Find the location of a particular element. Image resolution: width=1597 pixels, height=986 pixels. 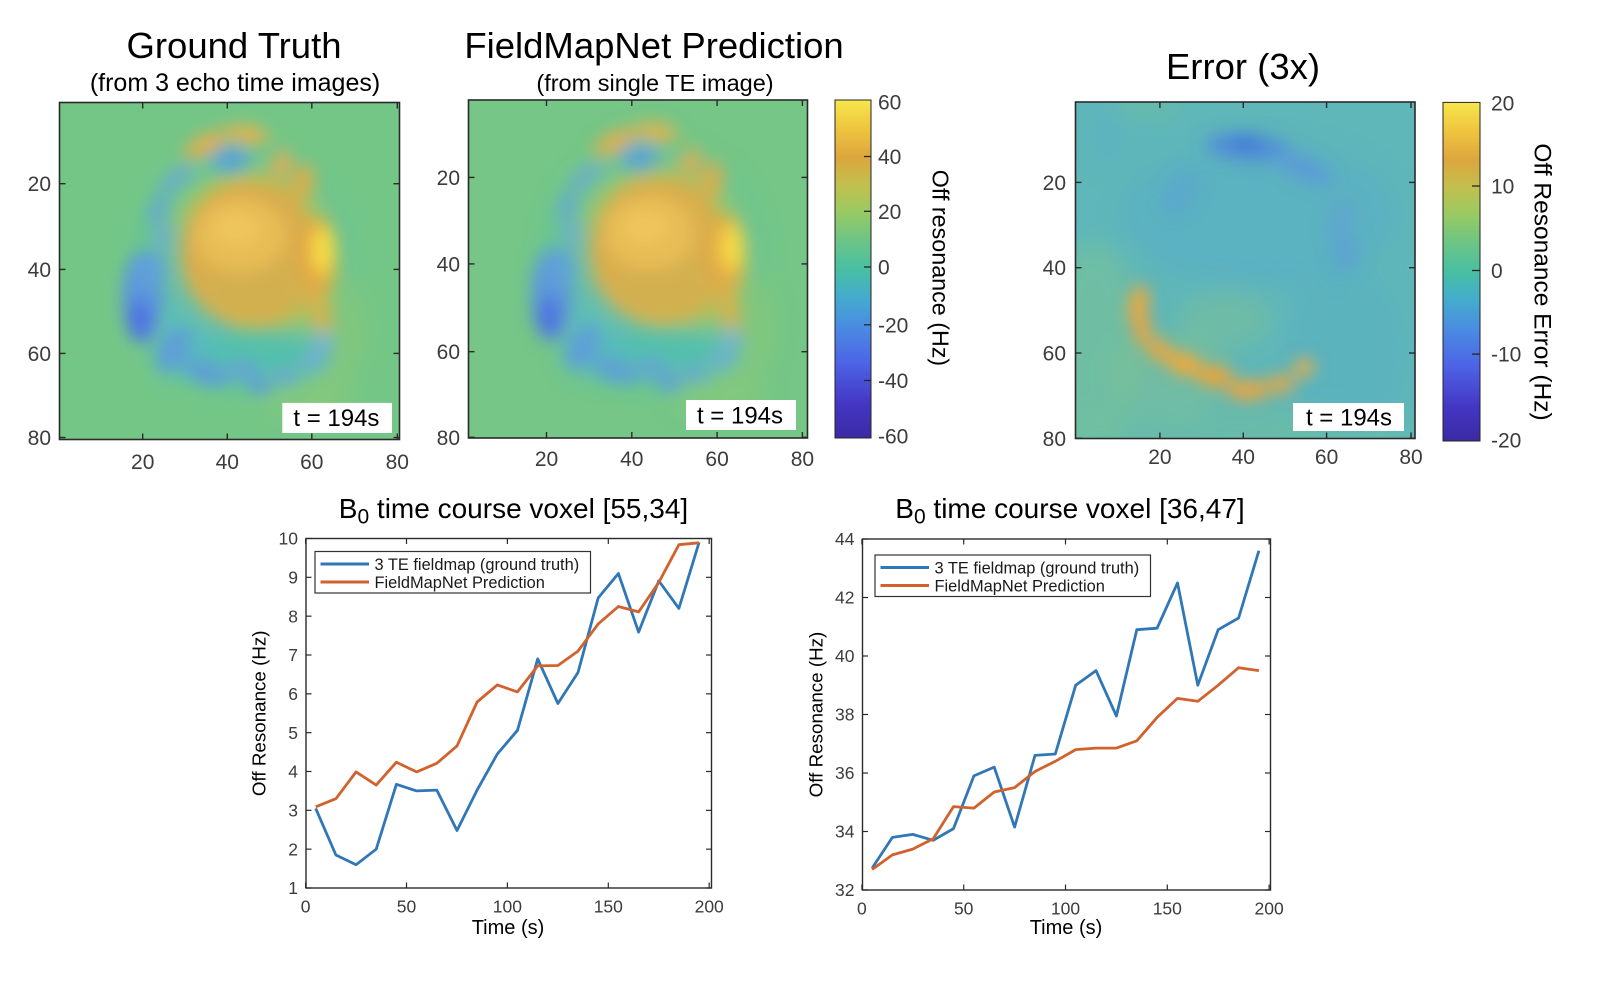

svg-text: 9 is located at coordinates (293, 578).